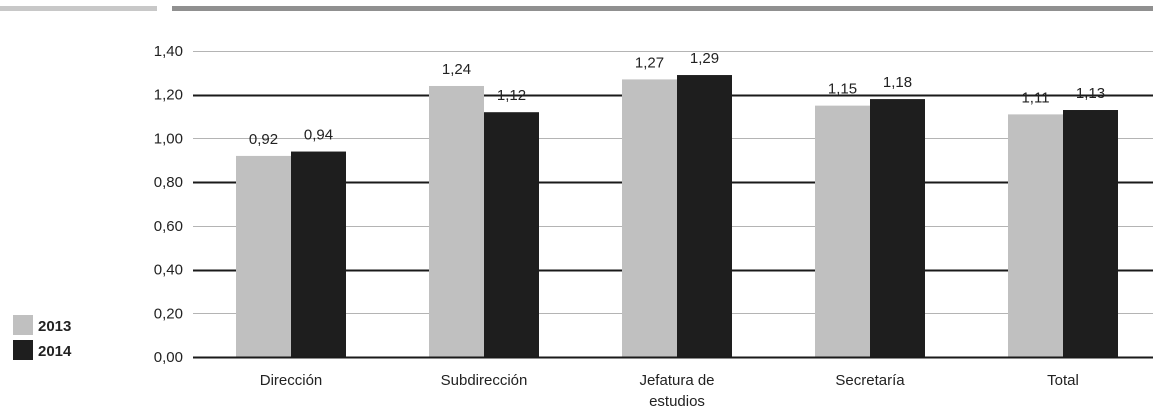 This screenshot has height=411, width=1153. I want to click on data-label-series-2014: 1,13, so click(1090, 93).